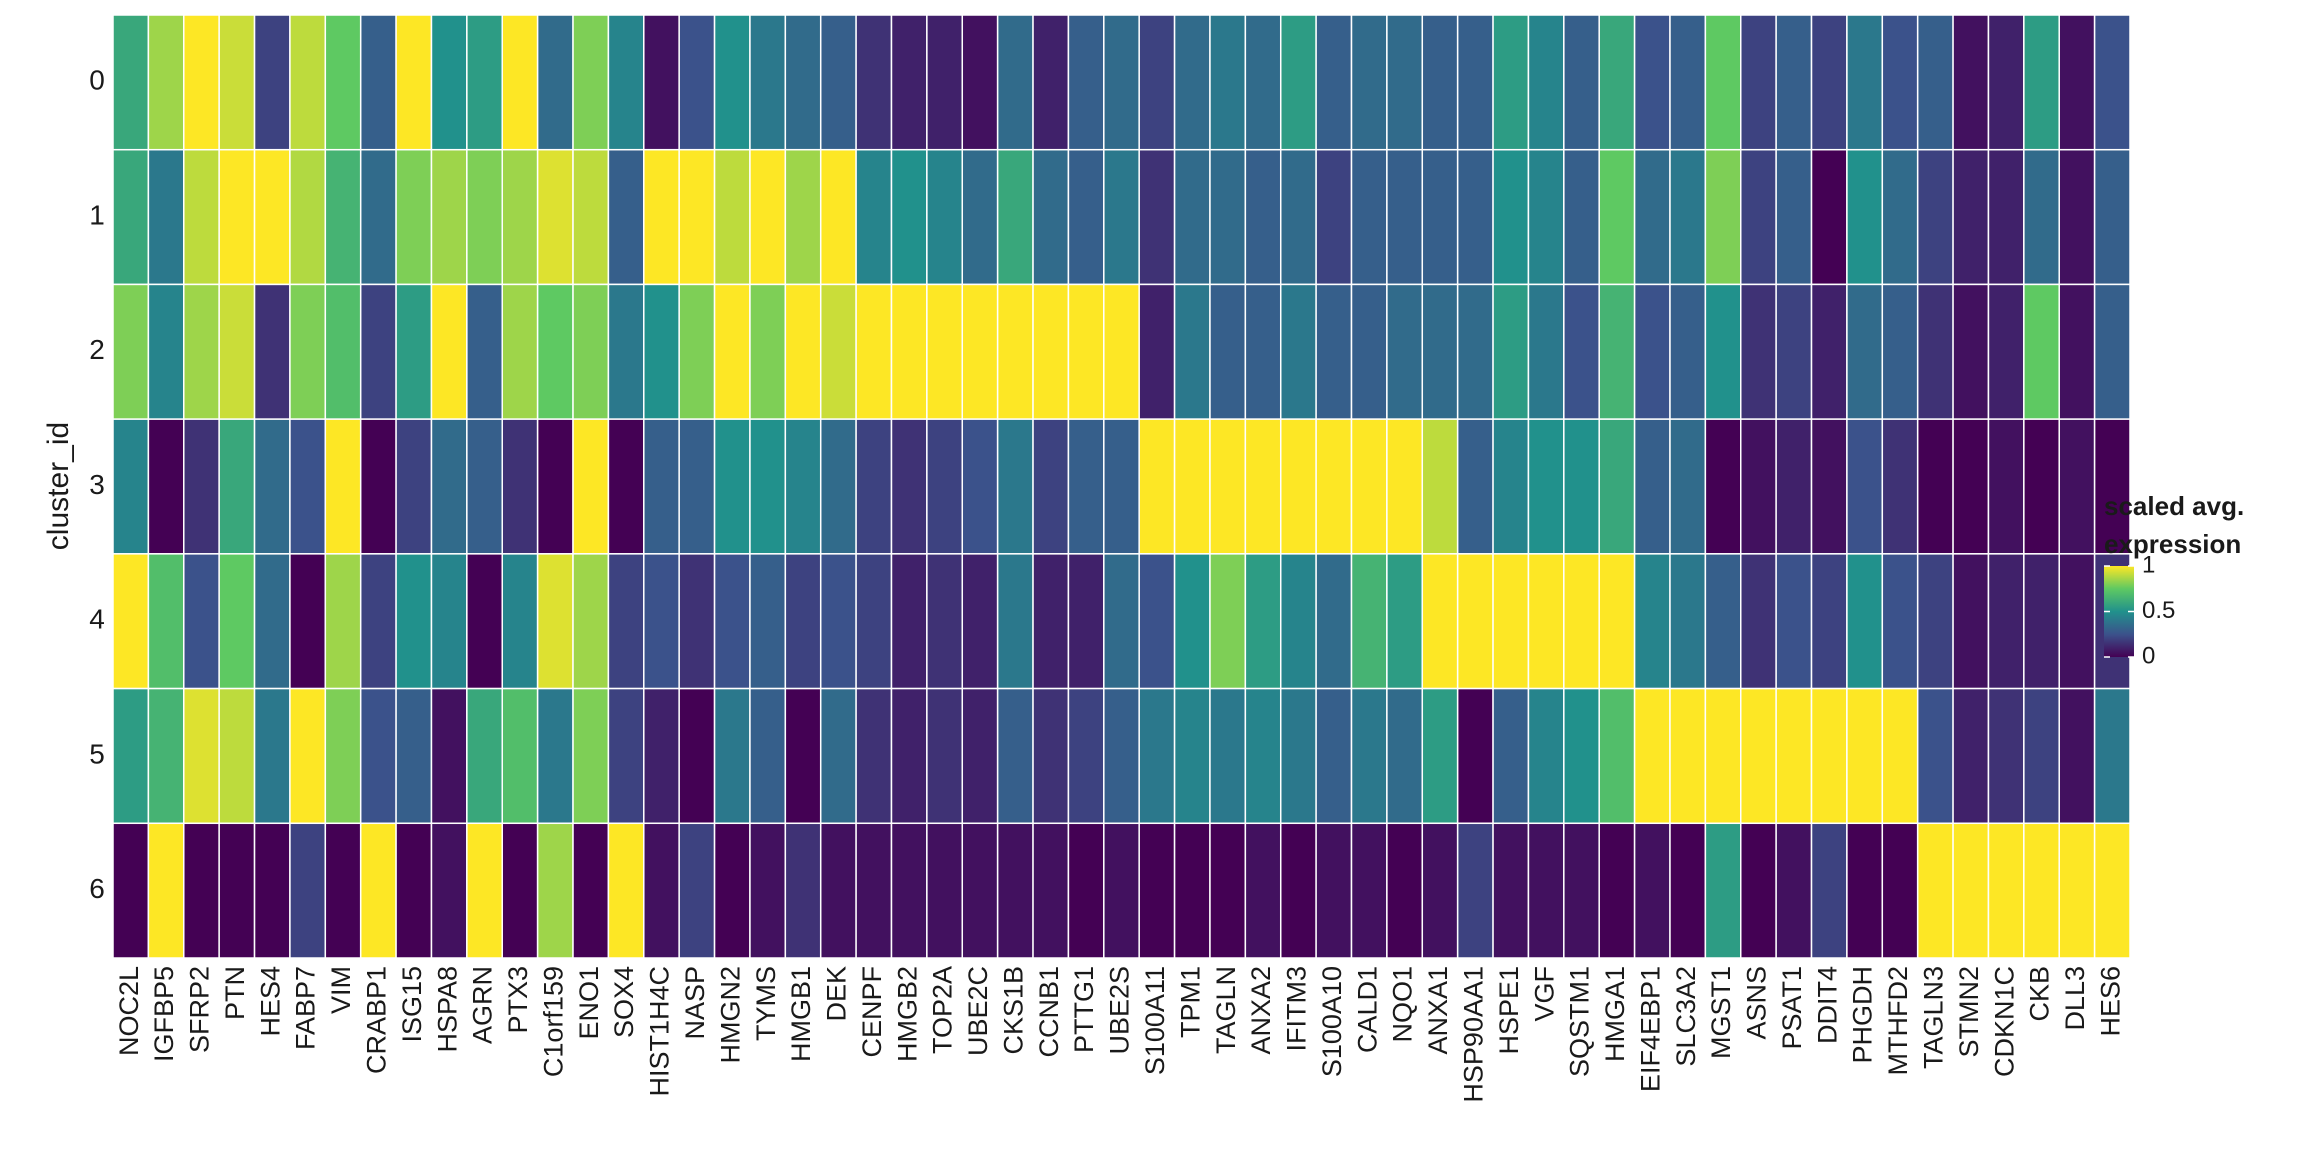 The height and width of the screenshot is (1152, 2304). Describe the element at coordinates (1792, 1008) in the screenshot. I see `x-tick-label: PSAT1` at that location.